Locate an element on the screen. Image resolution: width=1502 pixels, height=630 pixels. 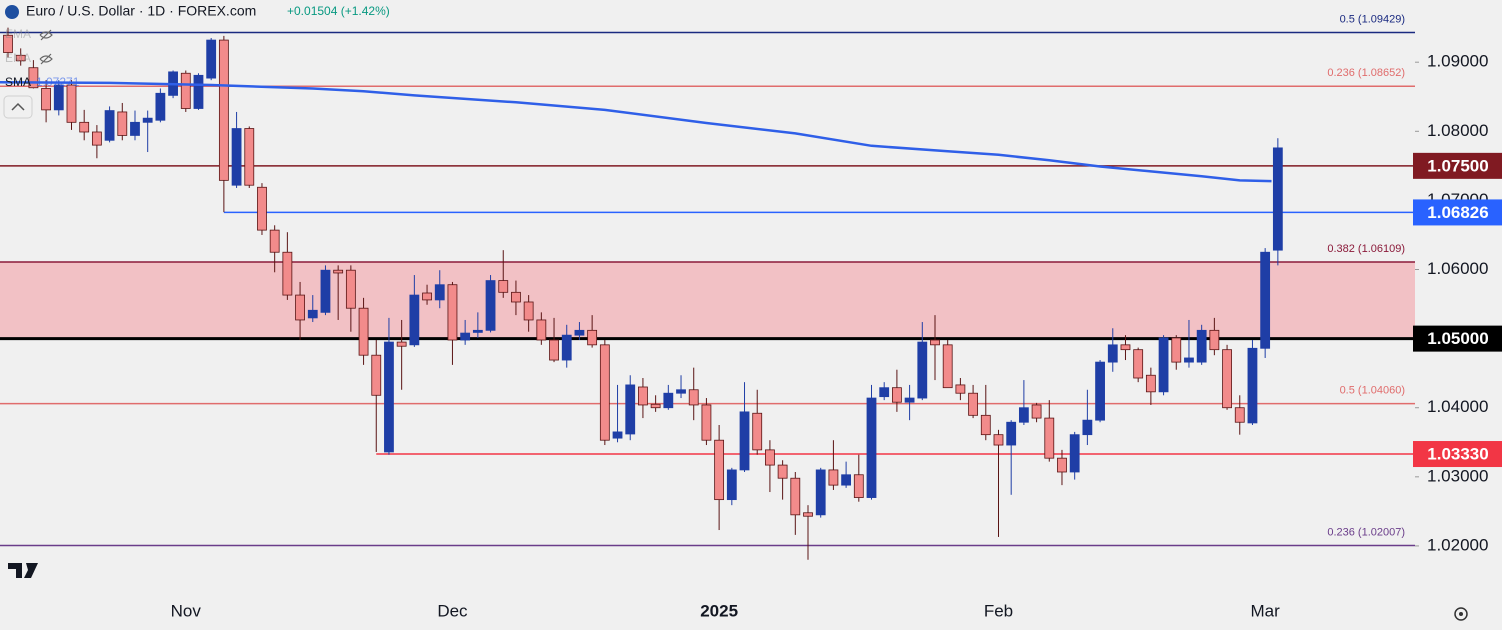
collapse-button is located at coordinates (18, 107).